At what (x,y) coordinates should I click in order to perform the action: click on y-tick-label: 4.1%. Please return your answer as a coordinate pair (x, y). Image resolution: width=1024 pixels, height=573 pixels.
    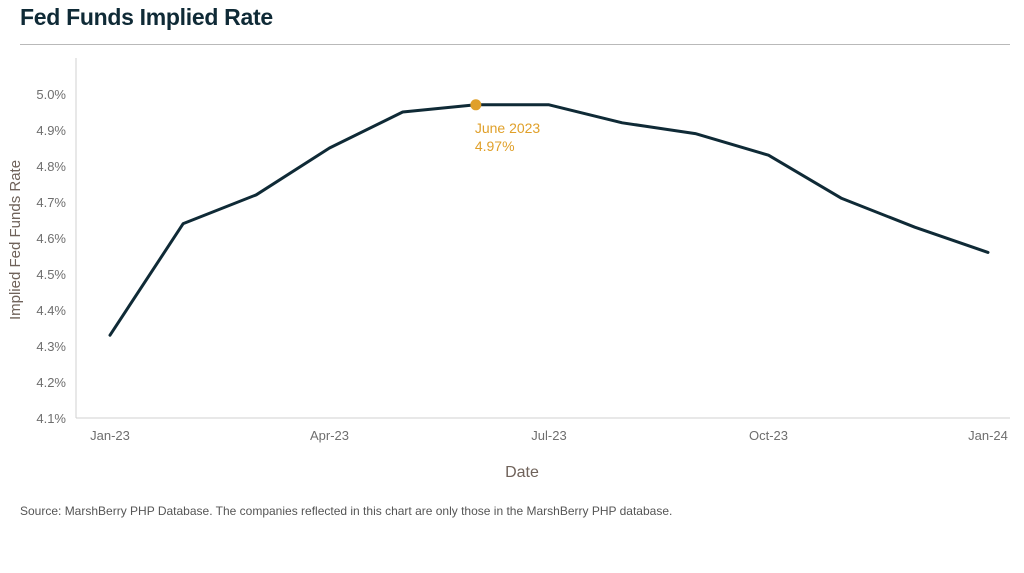
    Looking at the image, I should click on (51, 418).